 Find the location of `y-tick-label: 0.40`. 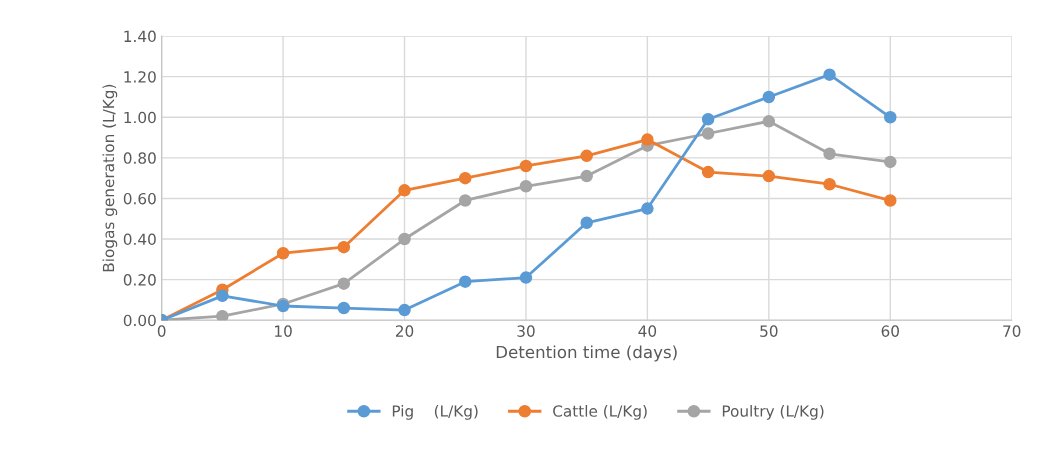

y-tick-label: 0.40 is located at coordinates (139, 239).